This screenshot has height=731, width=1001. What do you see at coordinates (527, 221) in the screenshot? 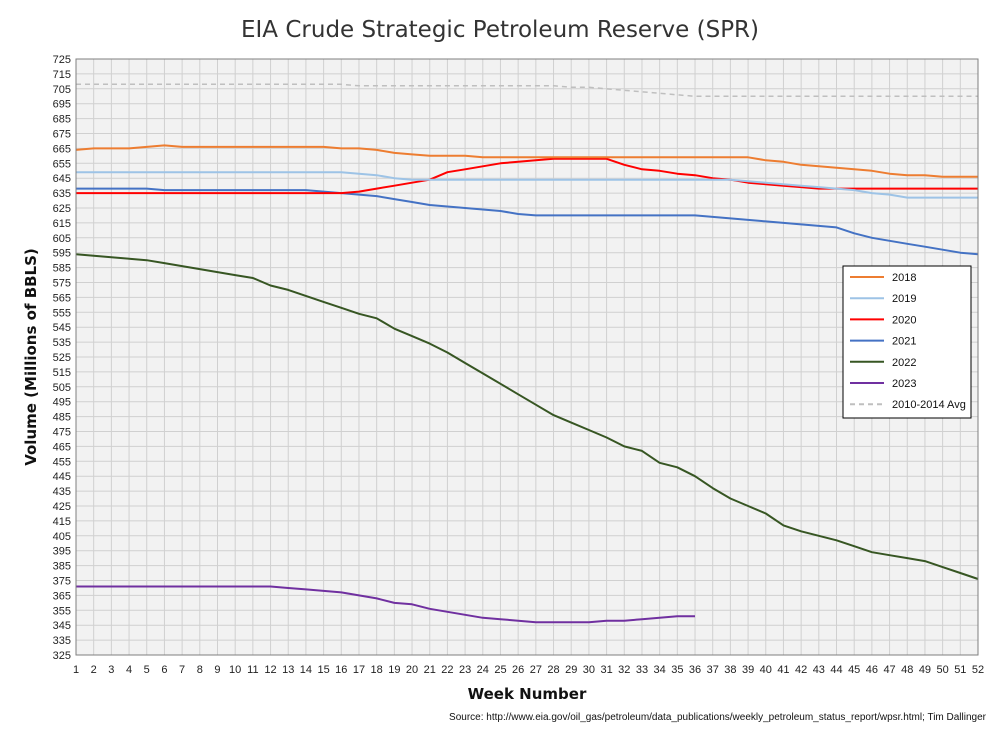
I see `series-line-2021` at bounding box center [527, 221].